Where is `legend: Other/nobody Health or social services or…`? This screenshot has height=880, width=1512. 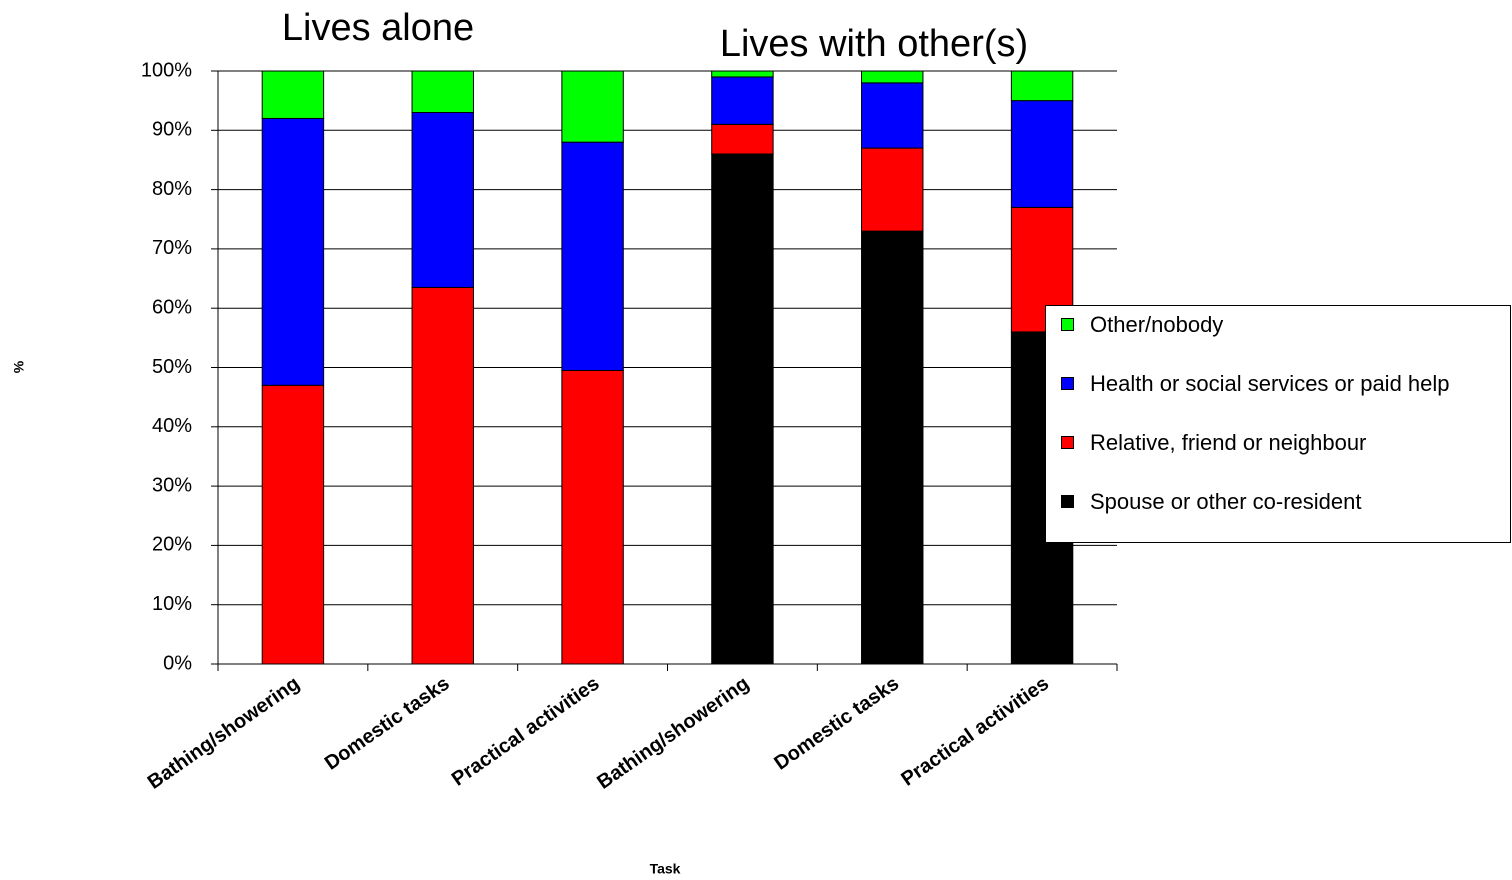
legend: Other/nobody Health or social services or… is located at coordinates (1278, 424).